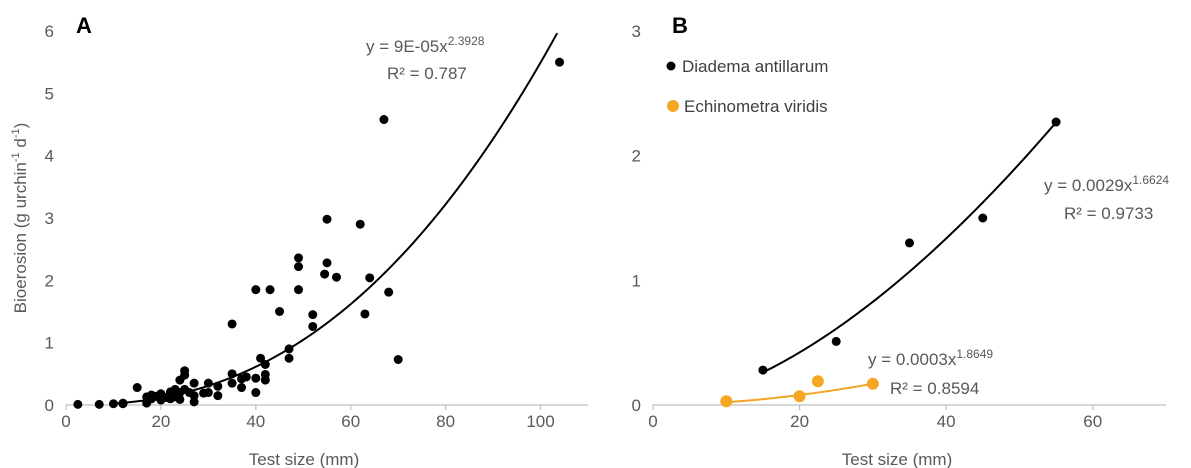 The image size is (1191, 468). What do you see at coordinates (445, 421) in the screenshot?
I see `x-tick-label: 80` at bounding box center [445, 421].